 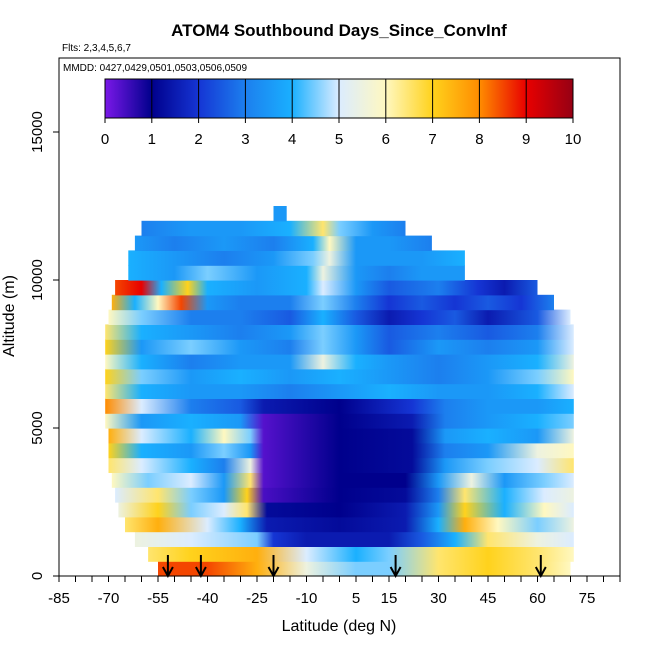 What do you see at coordinates (356, 598) in the screenshot?
I see `x-tick-label: 5` at bounding box center [356, 598].